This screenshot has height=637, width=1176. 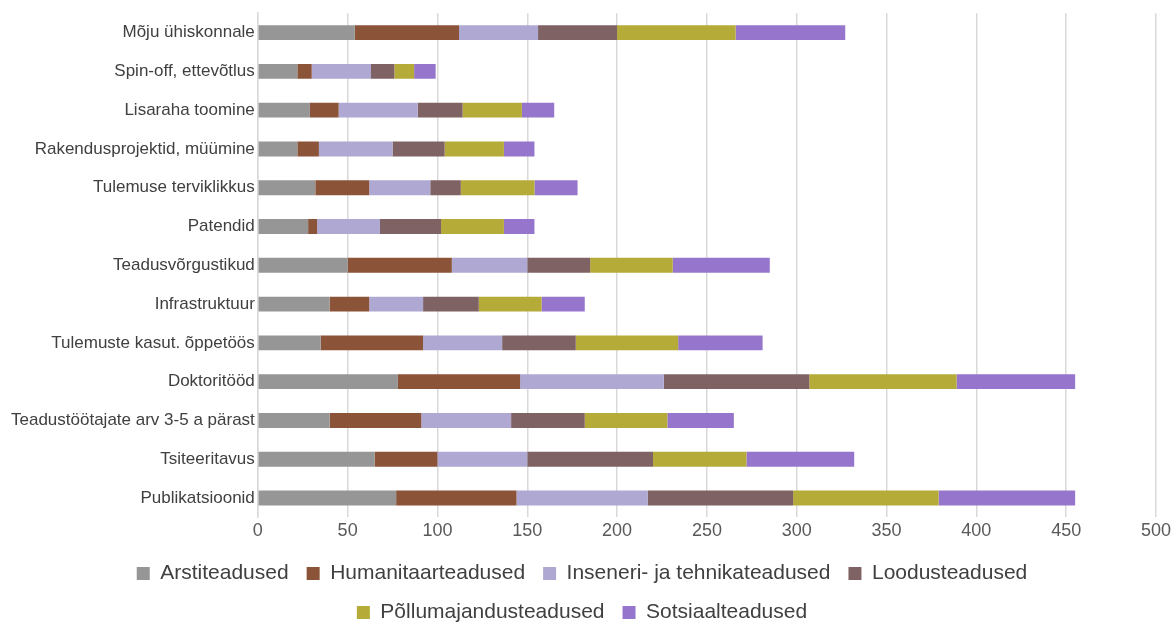 What do you see at coordinates (207, 458) in the screenshot?
I see `y-tick-label: Tsiteeritavus` at bounding box center [207, 458].